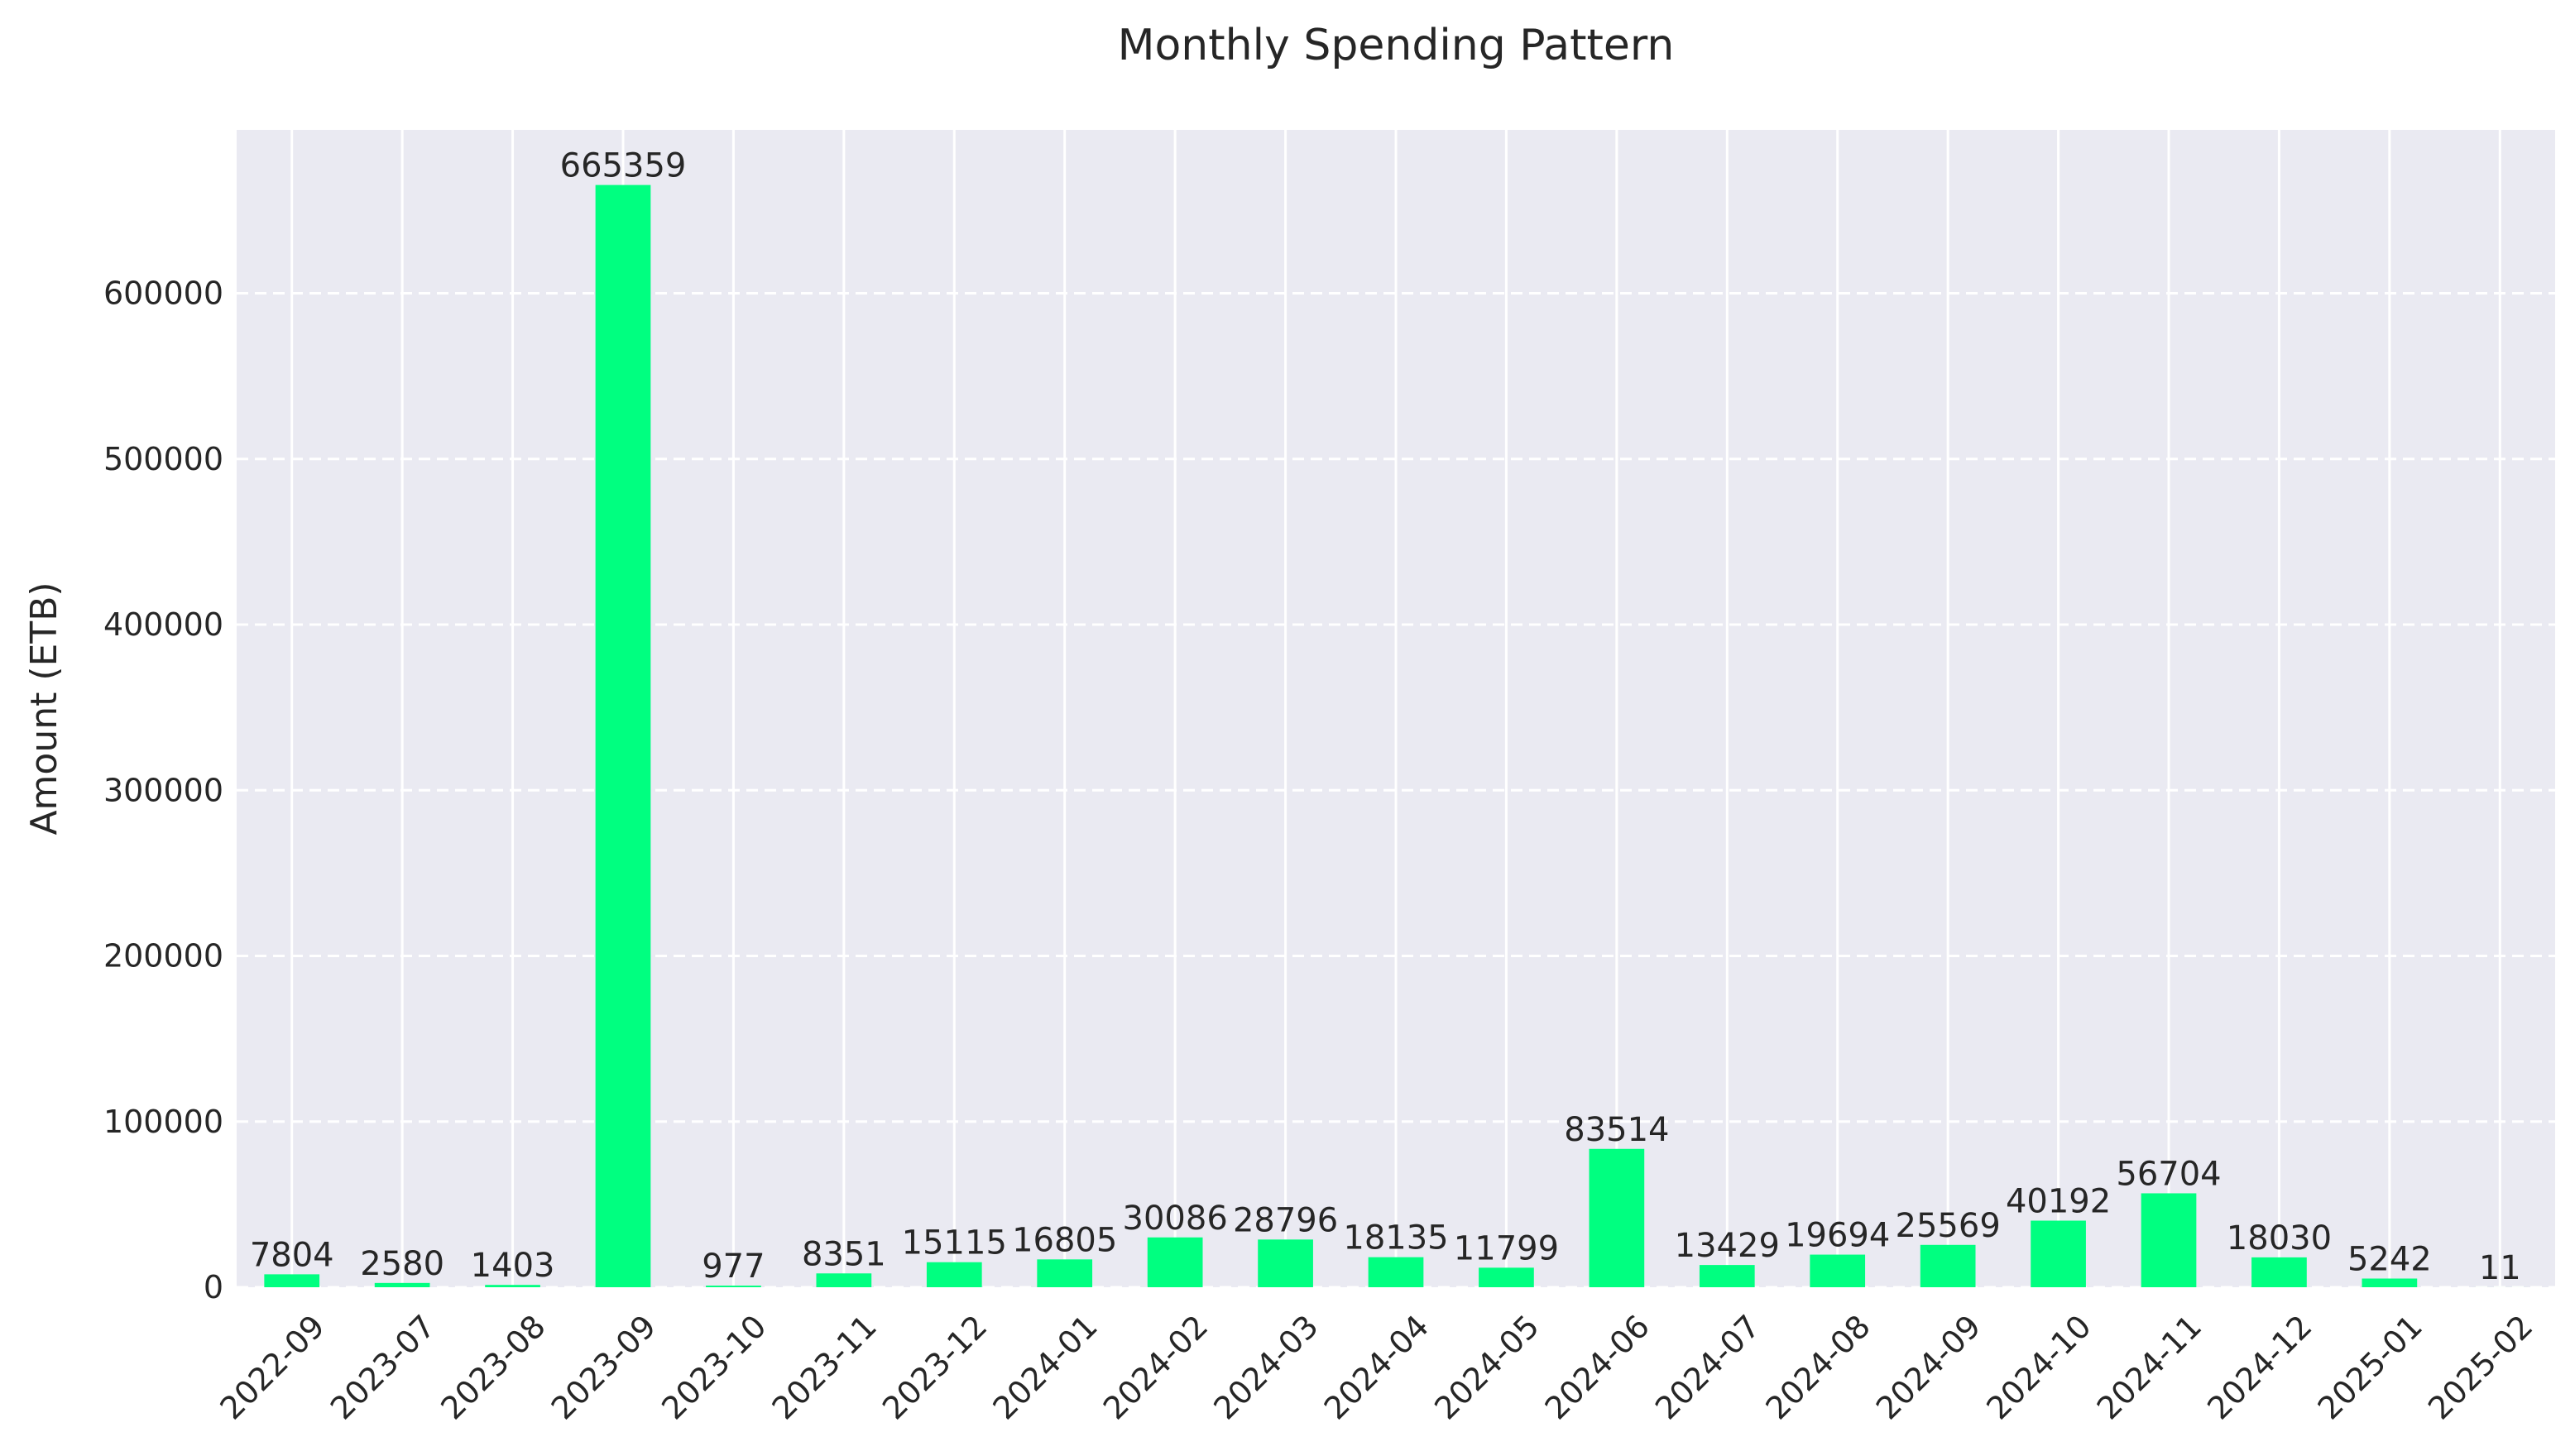  What do you see at coordinates (1817, 1367) in the screenshot?
I see `x-tick-label: 2024-08` at bounding box center [1817, 1367].